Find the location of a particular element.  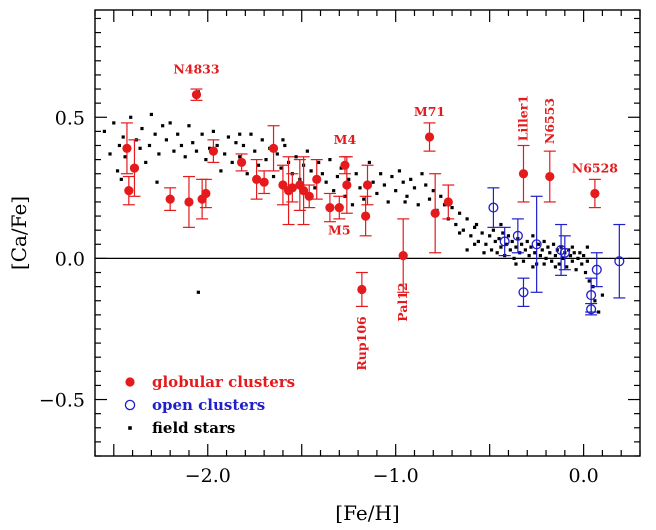

legend-globular-marker is located at coordinates (130, 382).